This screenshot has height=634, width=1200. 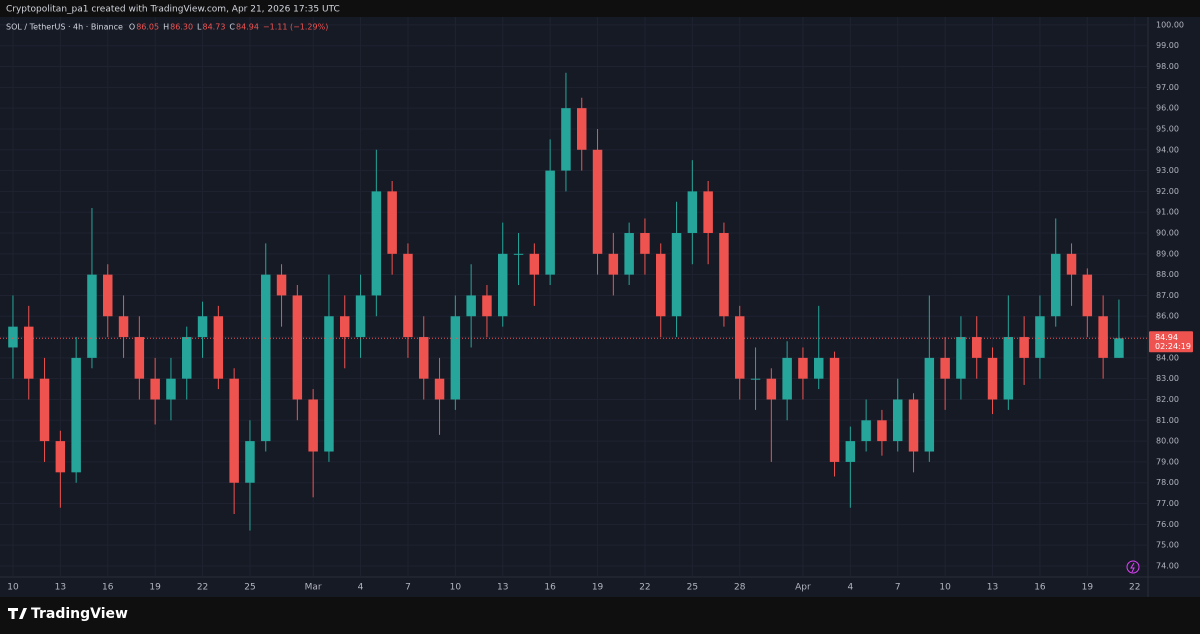 What do you see at coordinates (166, 27) in the screenshot?
I see `legend-key: H` at bounding box center [166, 27].